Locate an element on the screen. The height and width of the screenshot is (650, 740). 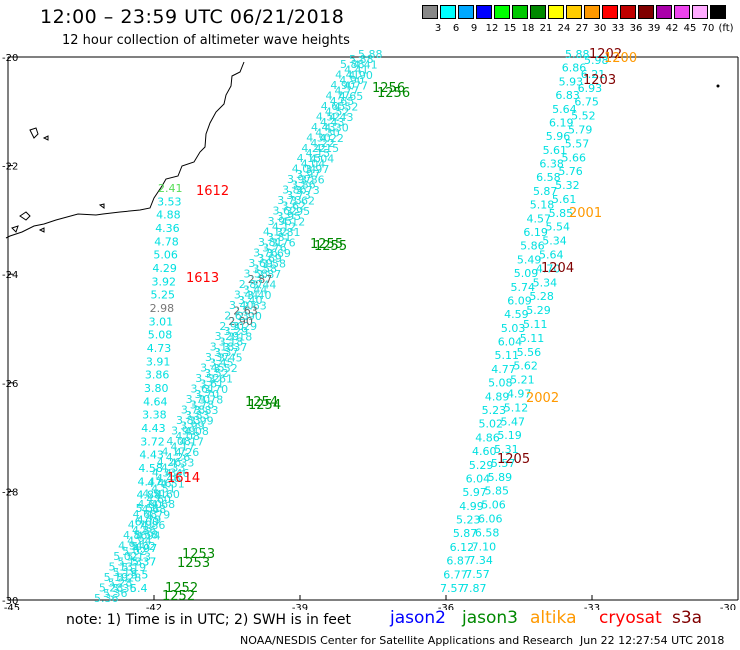
swh-value: 6.58 is located at coordinates (548, 177).